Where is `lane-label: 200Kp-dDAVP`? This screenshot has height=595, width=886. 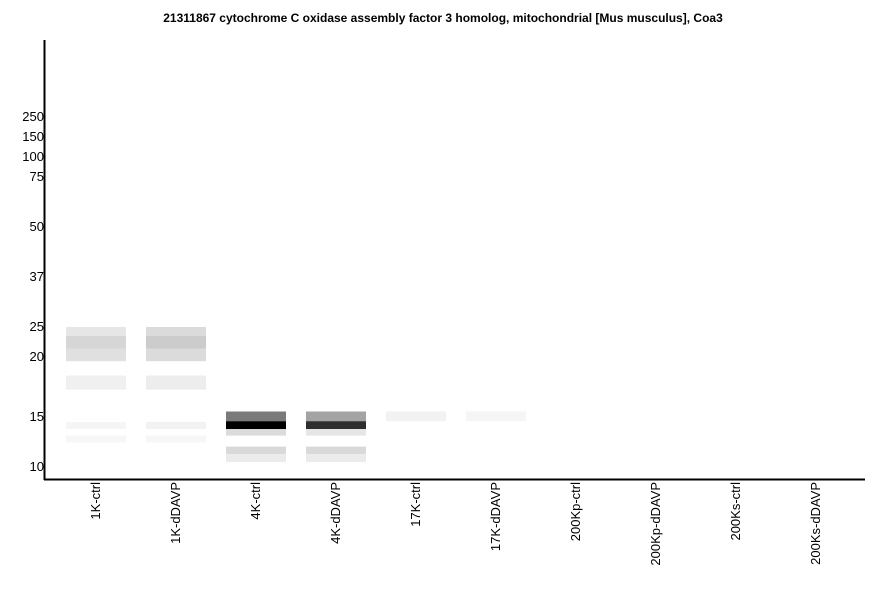
lane-label: 200Kp-dDAVP is located at coordinates (655, 524).